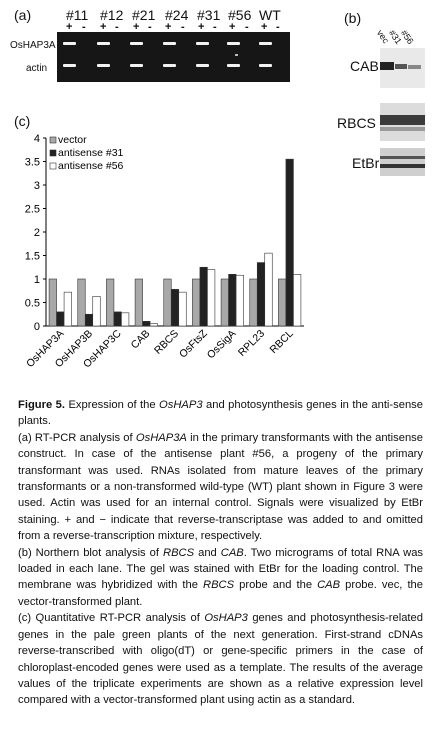 Image resolution: width=439 pixels, height=735 pixels. I want to click on lane-label-wt: WT, so click(270, 15).